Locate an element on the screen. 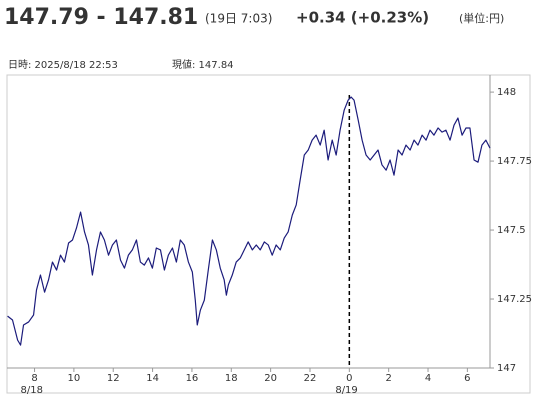 The width and height of the screenshot is (533, 400). unit: (単位:円) is located at coordinates (481, 18).